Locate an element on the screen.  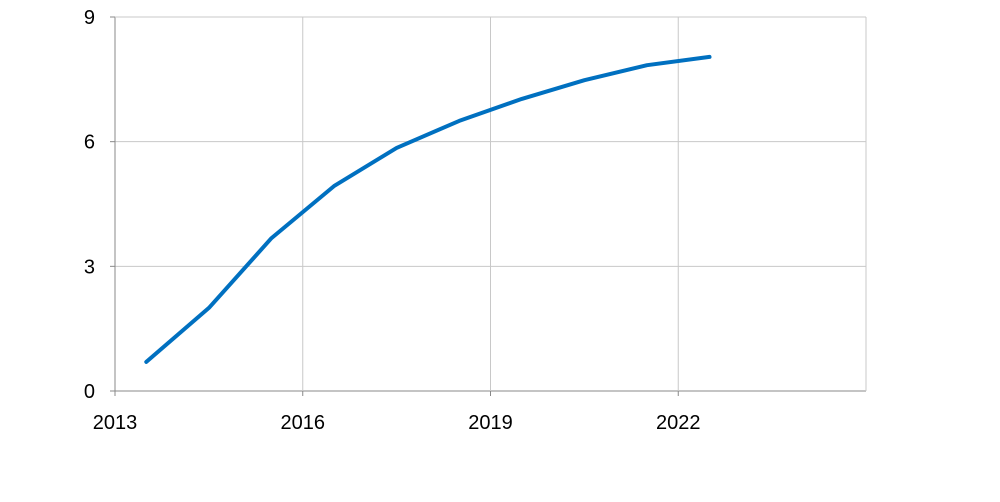
y-tick-label: 3 is located at coordinates (89, 267).